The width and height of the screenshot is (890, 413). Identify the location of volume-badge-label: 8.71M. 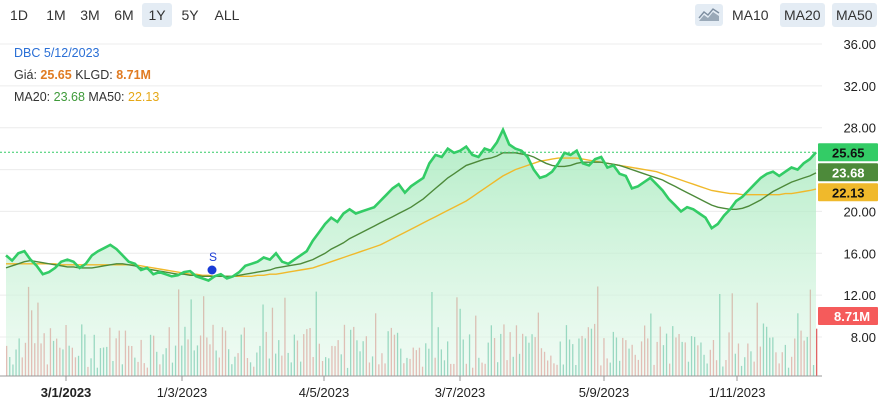
(852, 316).